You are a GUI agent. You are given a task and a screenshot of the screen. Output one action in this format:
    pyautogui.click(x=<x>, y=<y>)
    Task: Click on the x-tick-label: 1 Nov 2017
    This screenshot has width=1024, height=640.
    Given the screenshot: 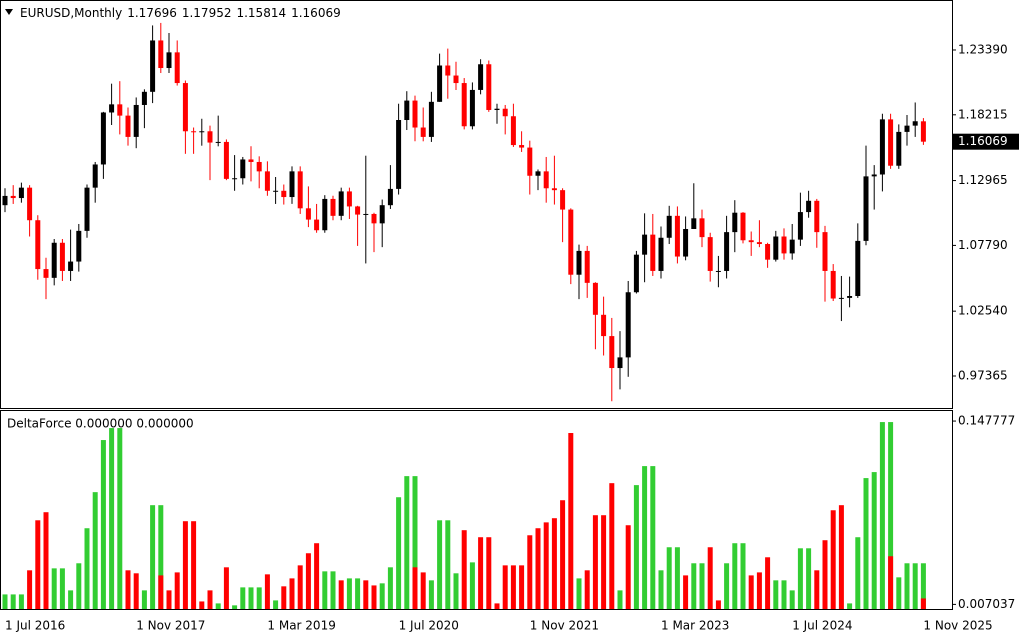 What is the action you would take?
    pyautogui.click(x=170, y=626)
    